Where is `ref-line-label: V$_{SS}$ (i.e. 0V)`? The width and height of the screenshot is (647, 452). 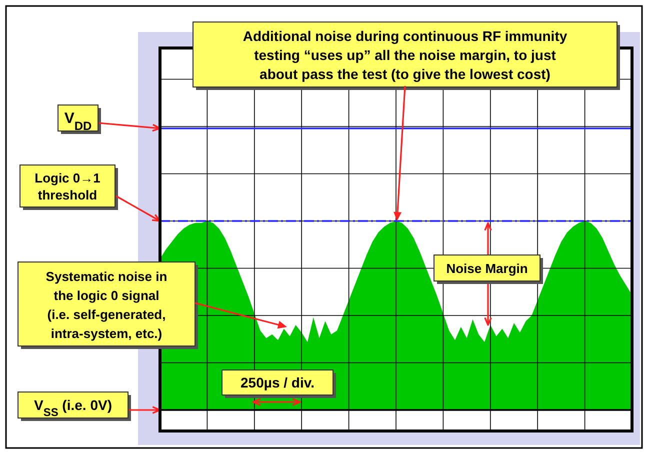
ref-line-label: V$_{SS}$ (i.e. 0V) is located at coordinates (73, 408).